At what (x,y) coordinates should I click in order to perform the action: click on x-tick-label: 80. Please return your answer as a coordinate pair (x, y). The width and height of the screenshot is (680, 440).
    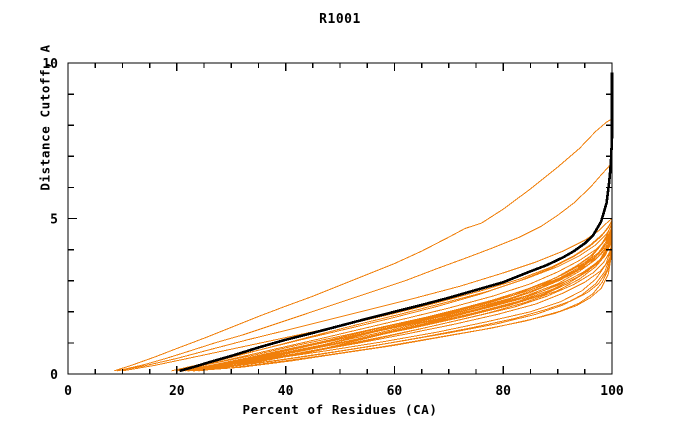
    Looking at the image, I should click on (503, 391).